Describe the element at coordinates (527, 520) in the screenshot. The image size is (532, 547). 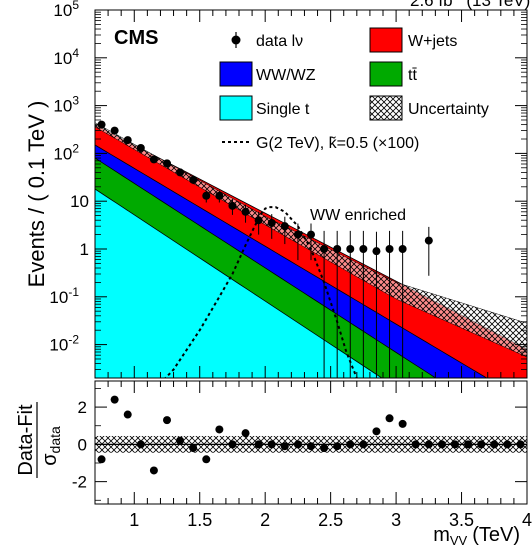
I see `x-tick-label: 4` at that location.